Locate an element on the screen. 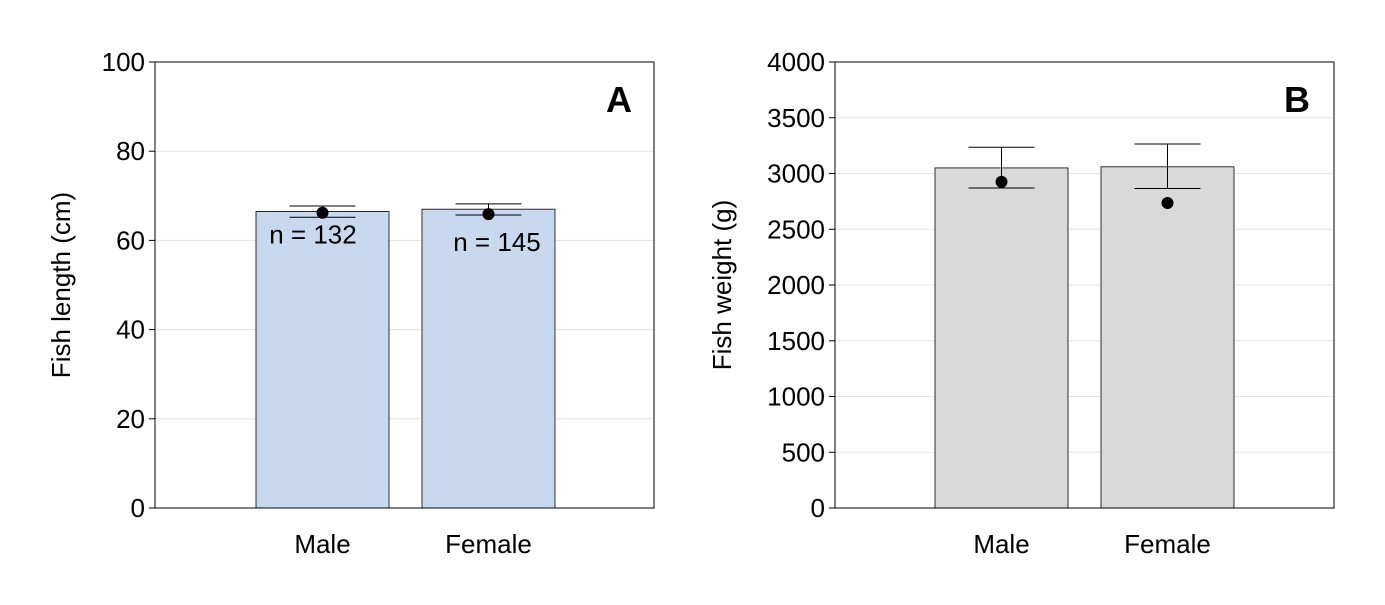  panel-label: B is located at coordinates (1297, 99).